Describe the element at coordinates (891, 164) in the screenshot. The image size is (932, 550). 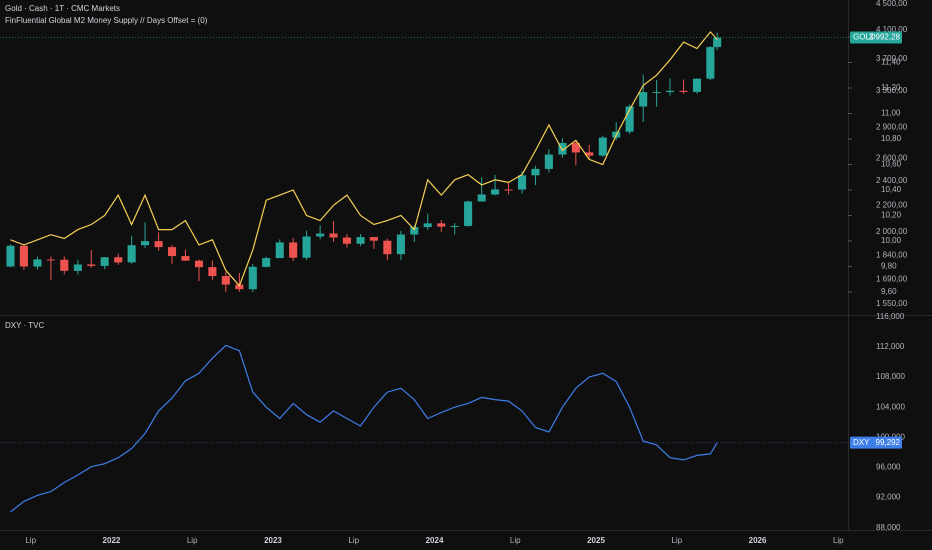
I see `y2-tick-label: 10,60` at that location.